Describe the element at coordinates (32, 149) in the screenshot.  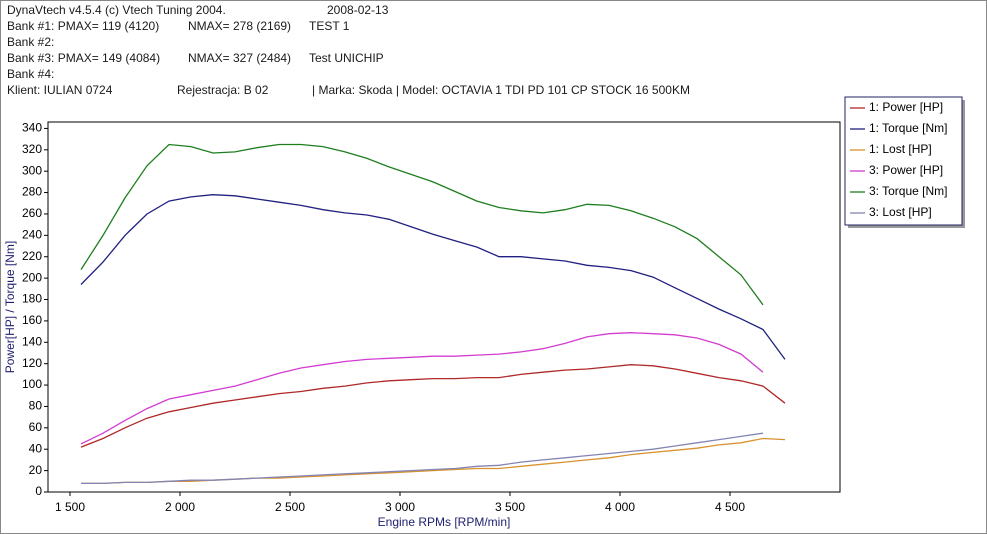
I see `y-tick-label: 320` at that location.